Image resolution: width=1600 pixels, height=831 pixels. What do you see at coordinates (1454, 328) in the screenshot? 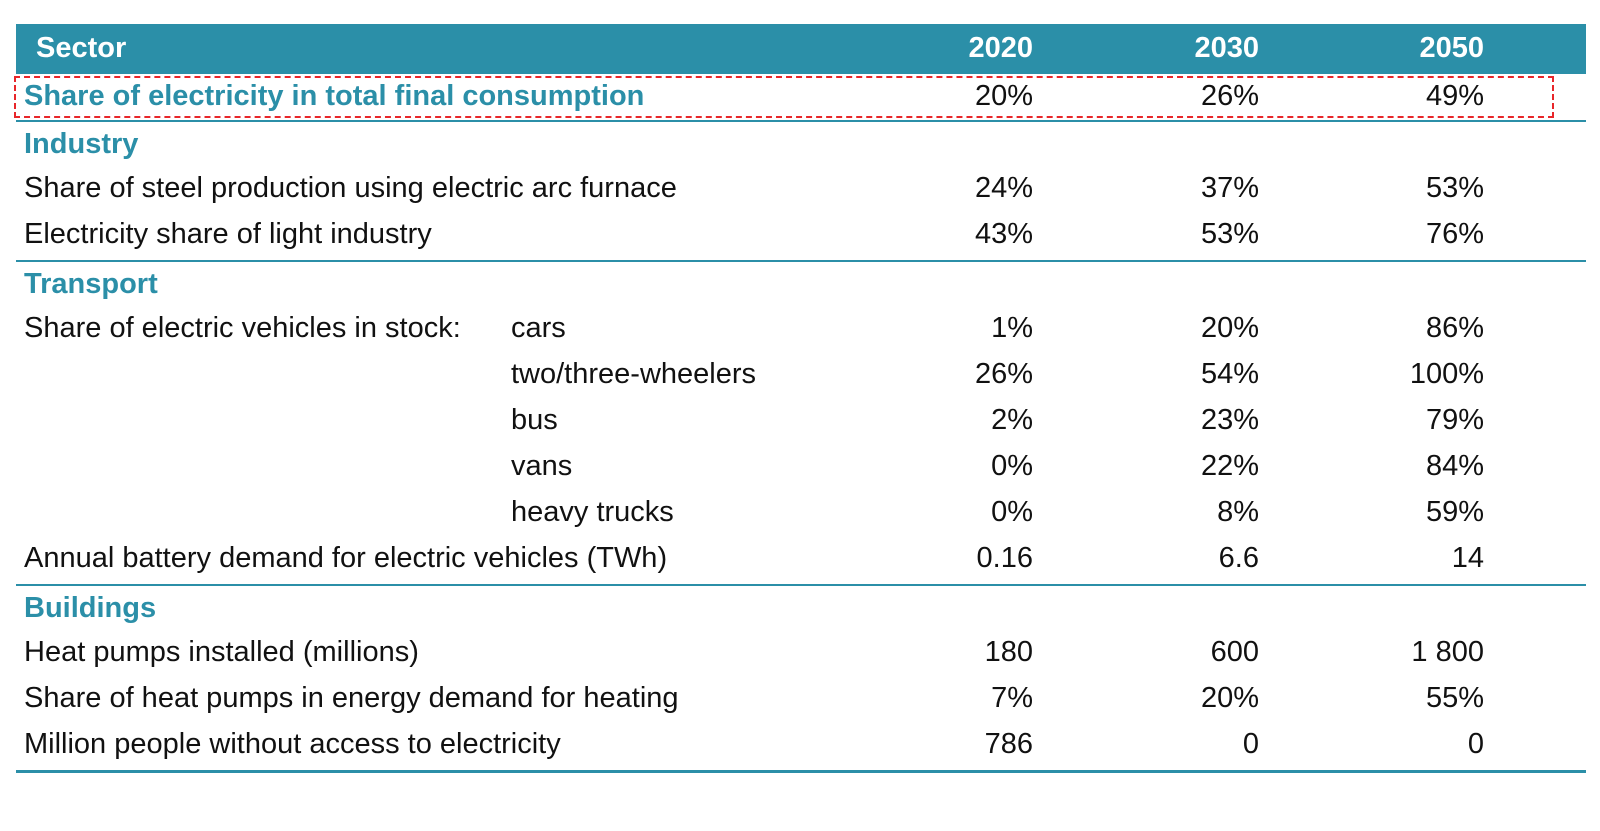
I see `value-2050: 86%` at bounding box center [1454, 328].